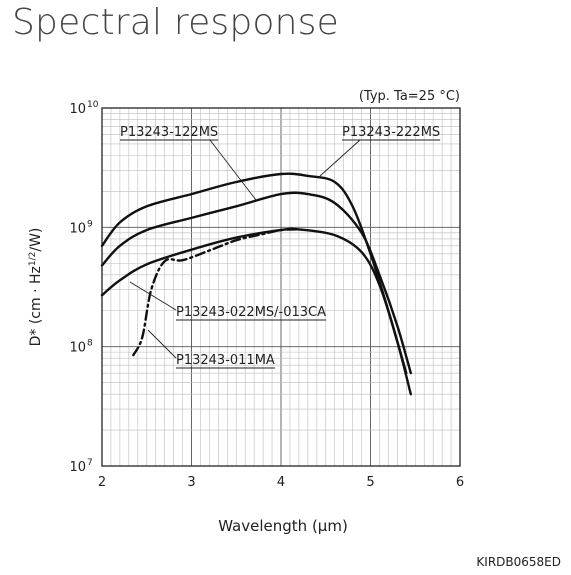  I want to click on x-tick-label: 2, so click(102, 482).